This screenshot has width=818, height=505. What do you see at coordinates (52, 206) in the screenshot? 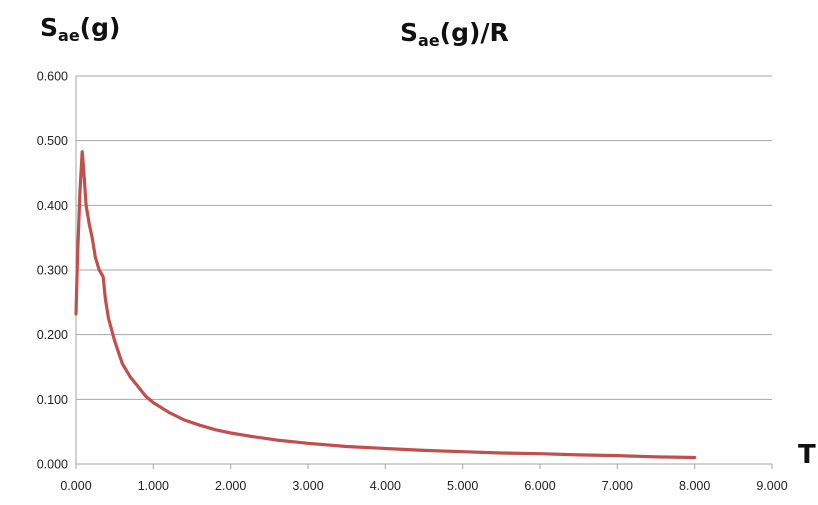
I see `y-tick-label: 0.400` at bounding box center [52, 206].